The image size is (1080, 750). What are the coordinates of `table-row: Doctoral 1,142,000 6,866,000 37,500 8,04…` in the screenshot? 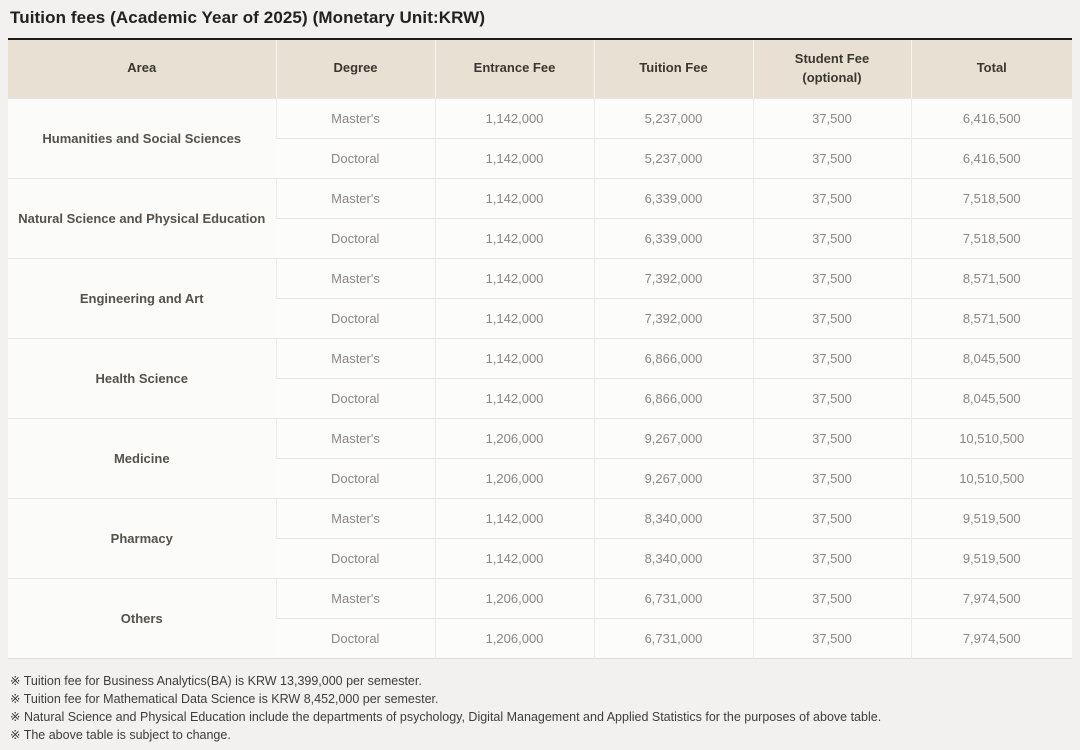 It's located at (540, 397).